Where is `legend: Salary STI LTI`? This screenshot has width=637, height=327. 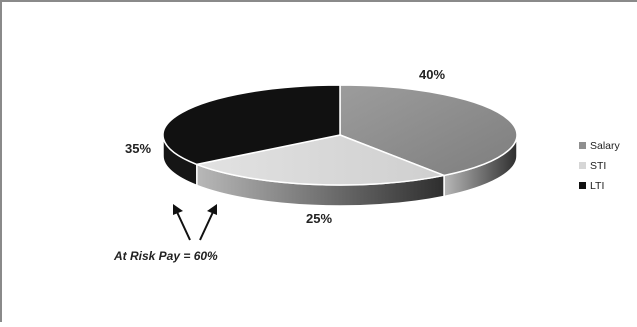
legend: Salary STI LTI is located at coordinates (600, 166).